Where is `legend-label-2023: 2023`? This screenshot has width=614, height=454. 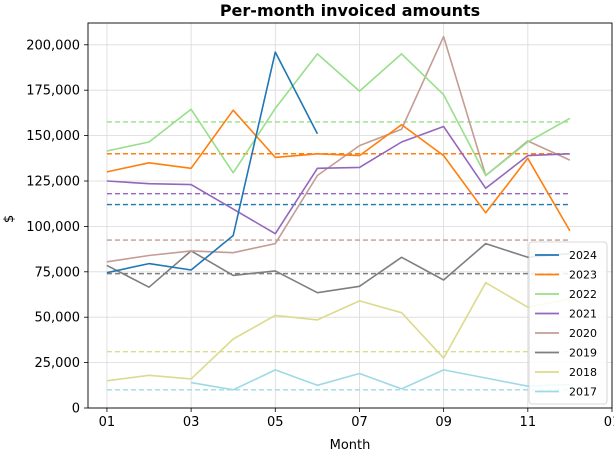
legend-label-2023: 2023 is located at coordinates (583, 275).